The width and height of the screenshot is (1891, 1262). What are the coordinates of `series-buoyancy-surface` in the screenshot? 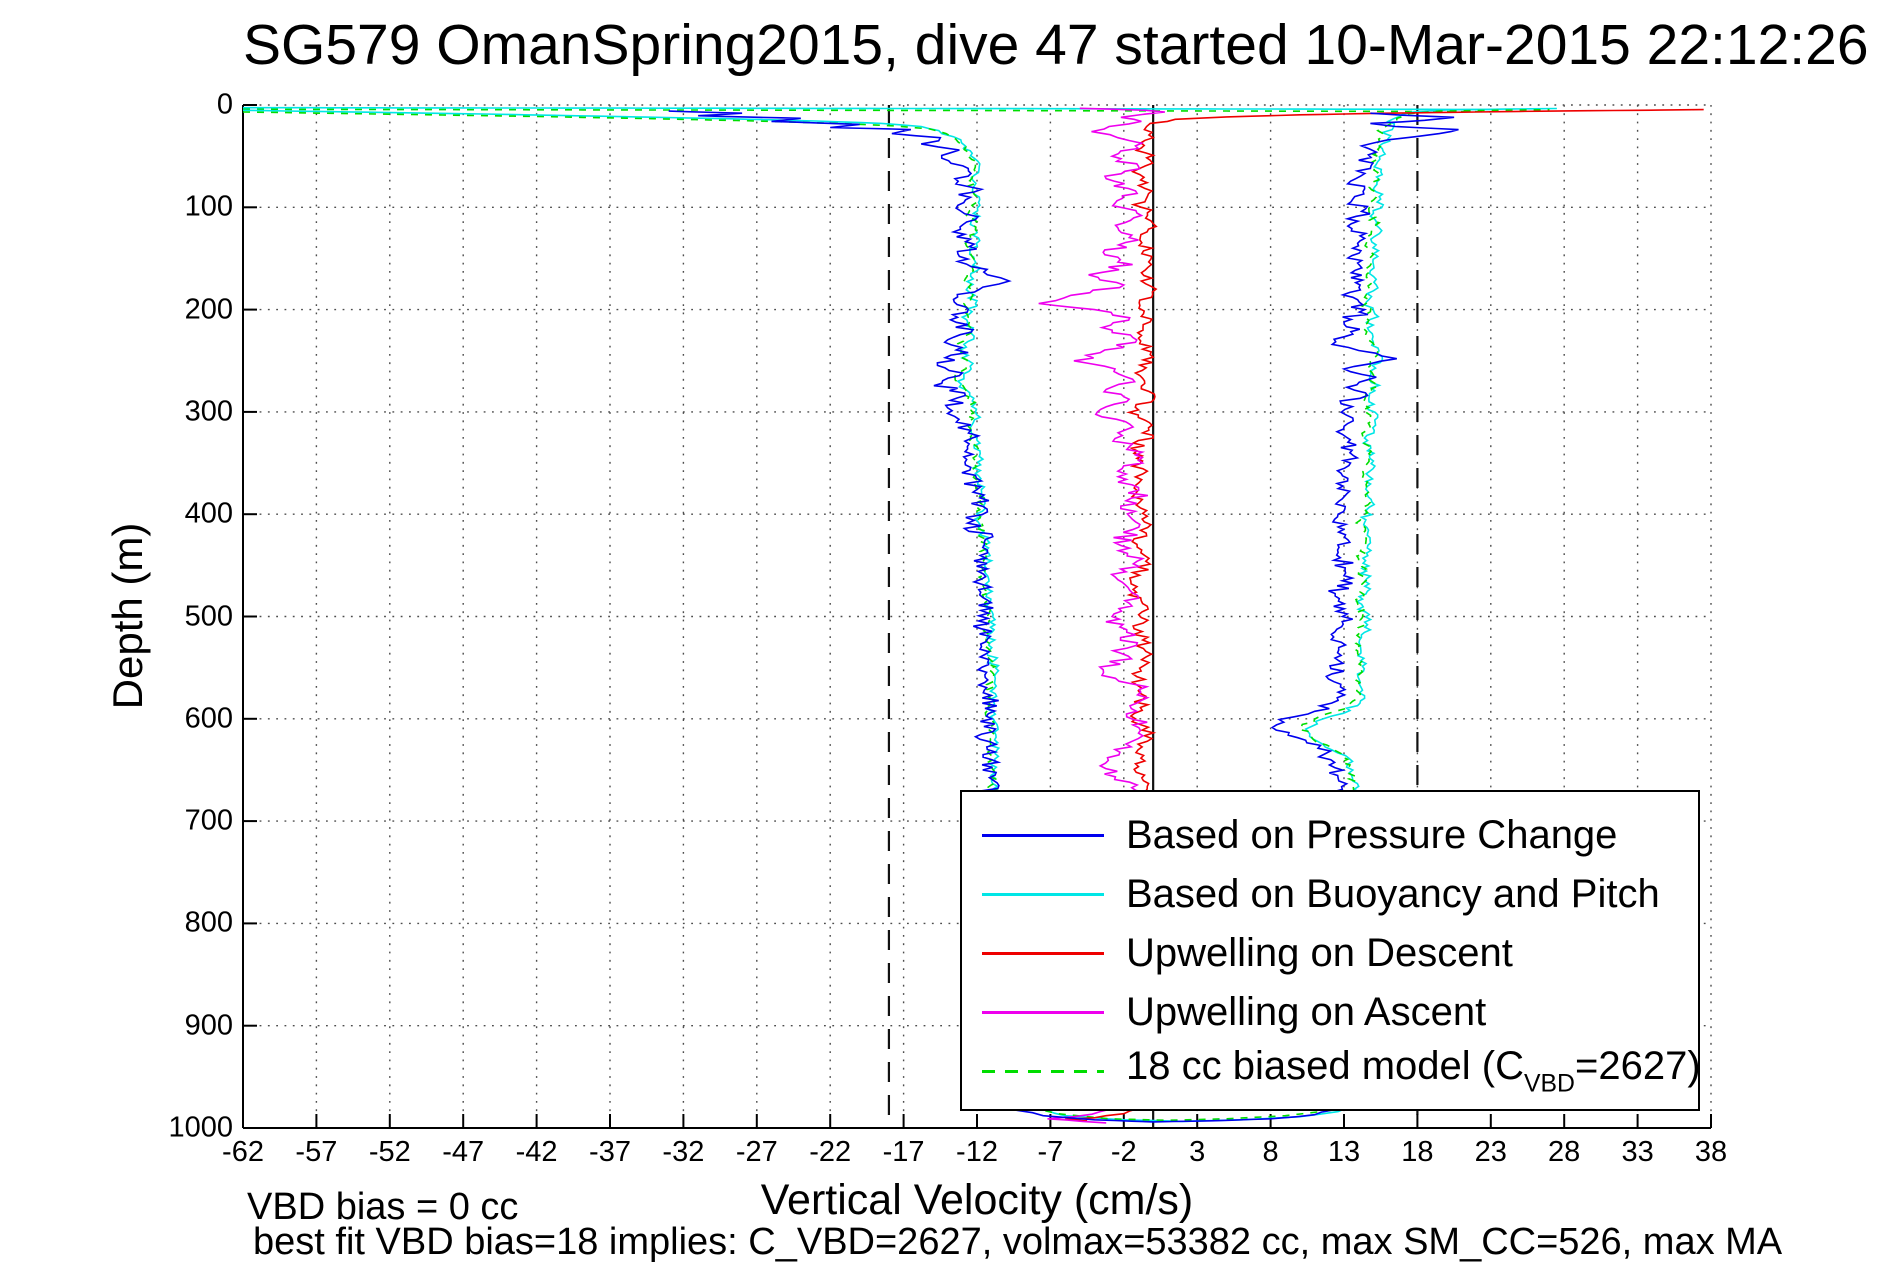 It's located at (867, 108).